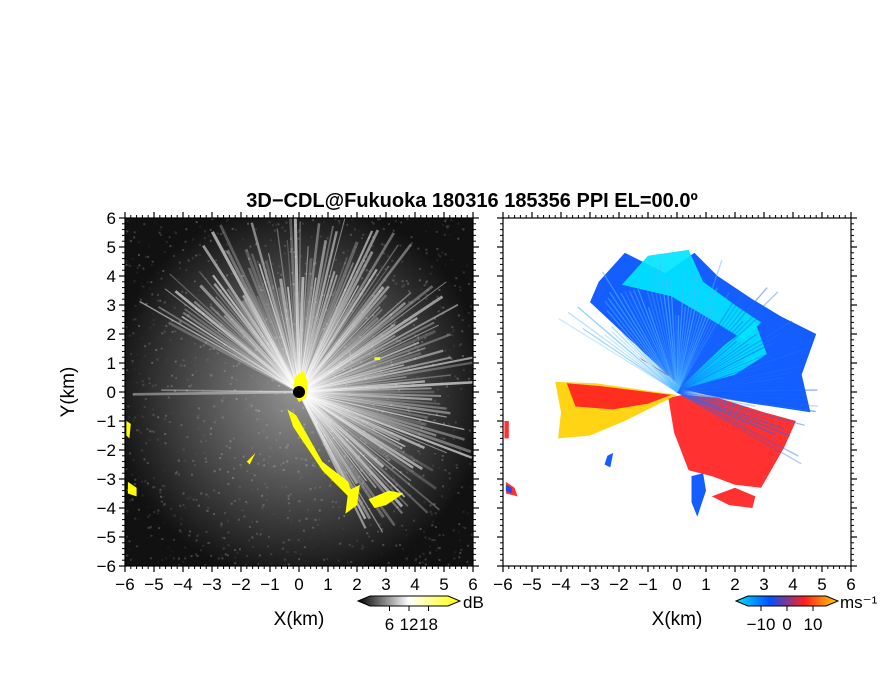 The height and width of the screenshot is (680, 880). Describe the element at coordinates (385, 584) in the screenshot. I see `x-tick-label: 3` at that location.